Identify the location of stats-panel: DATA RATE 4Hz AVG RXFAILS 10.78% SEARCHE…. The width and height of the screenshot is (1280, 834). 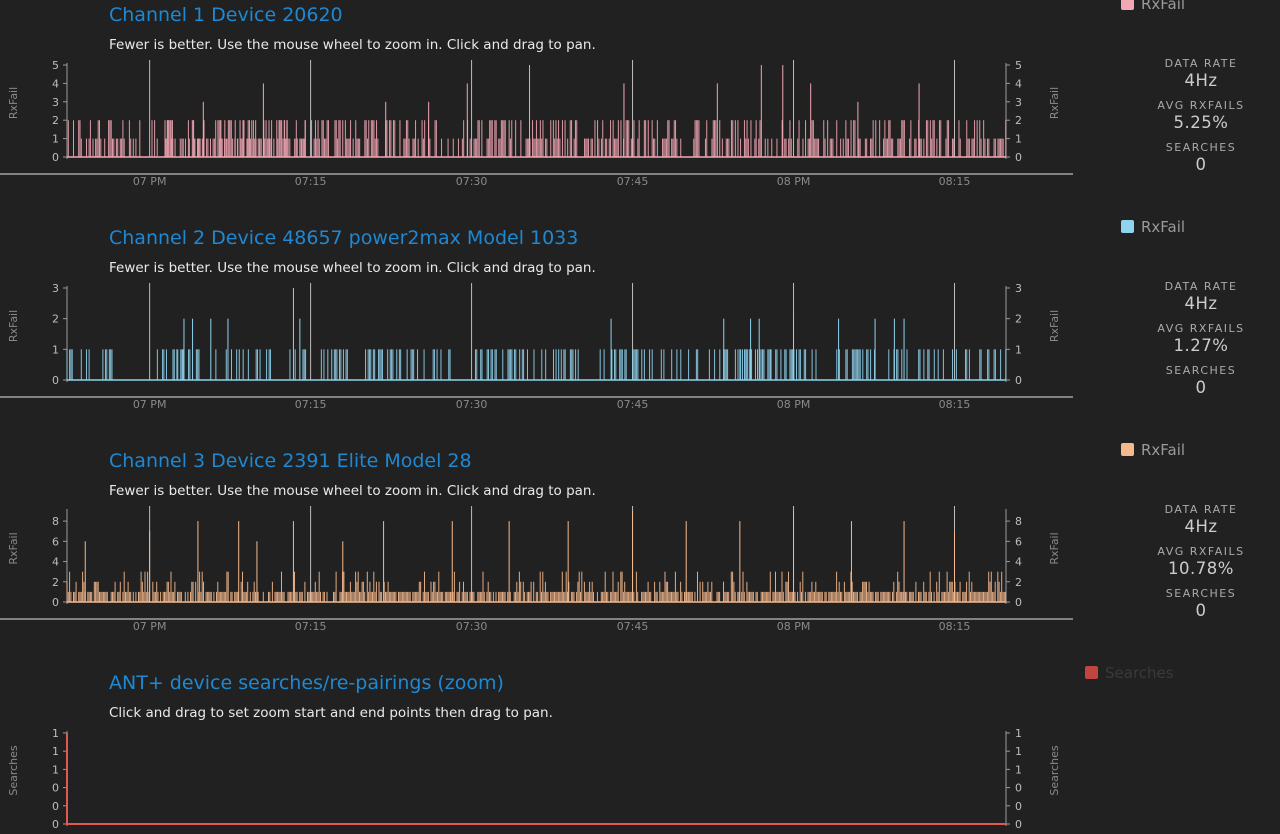
(1201, 566).